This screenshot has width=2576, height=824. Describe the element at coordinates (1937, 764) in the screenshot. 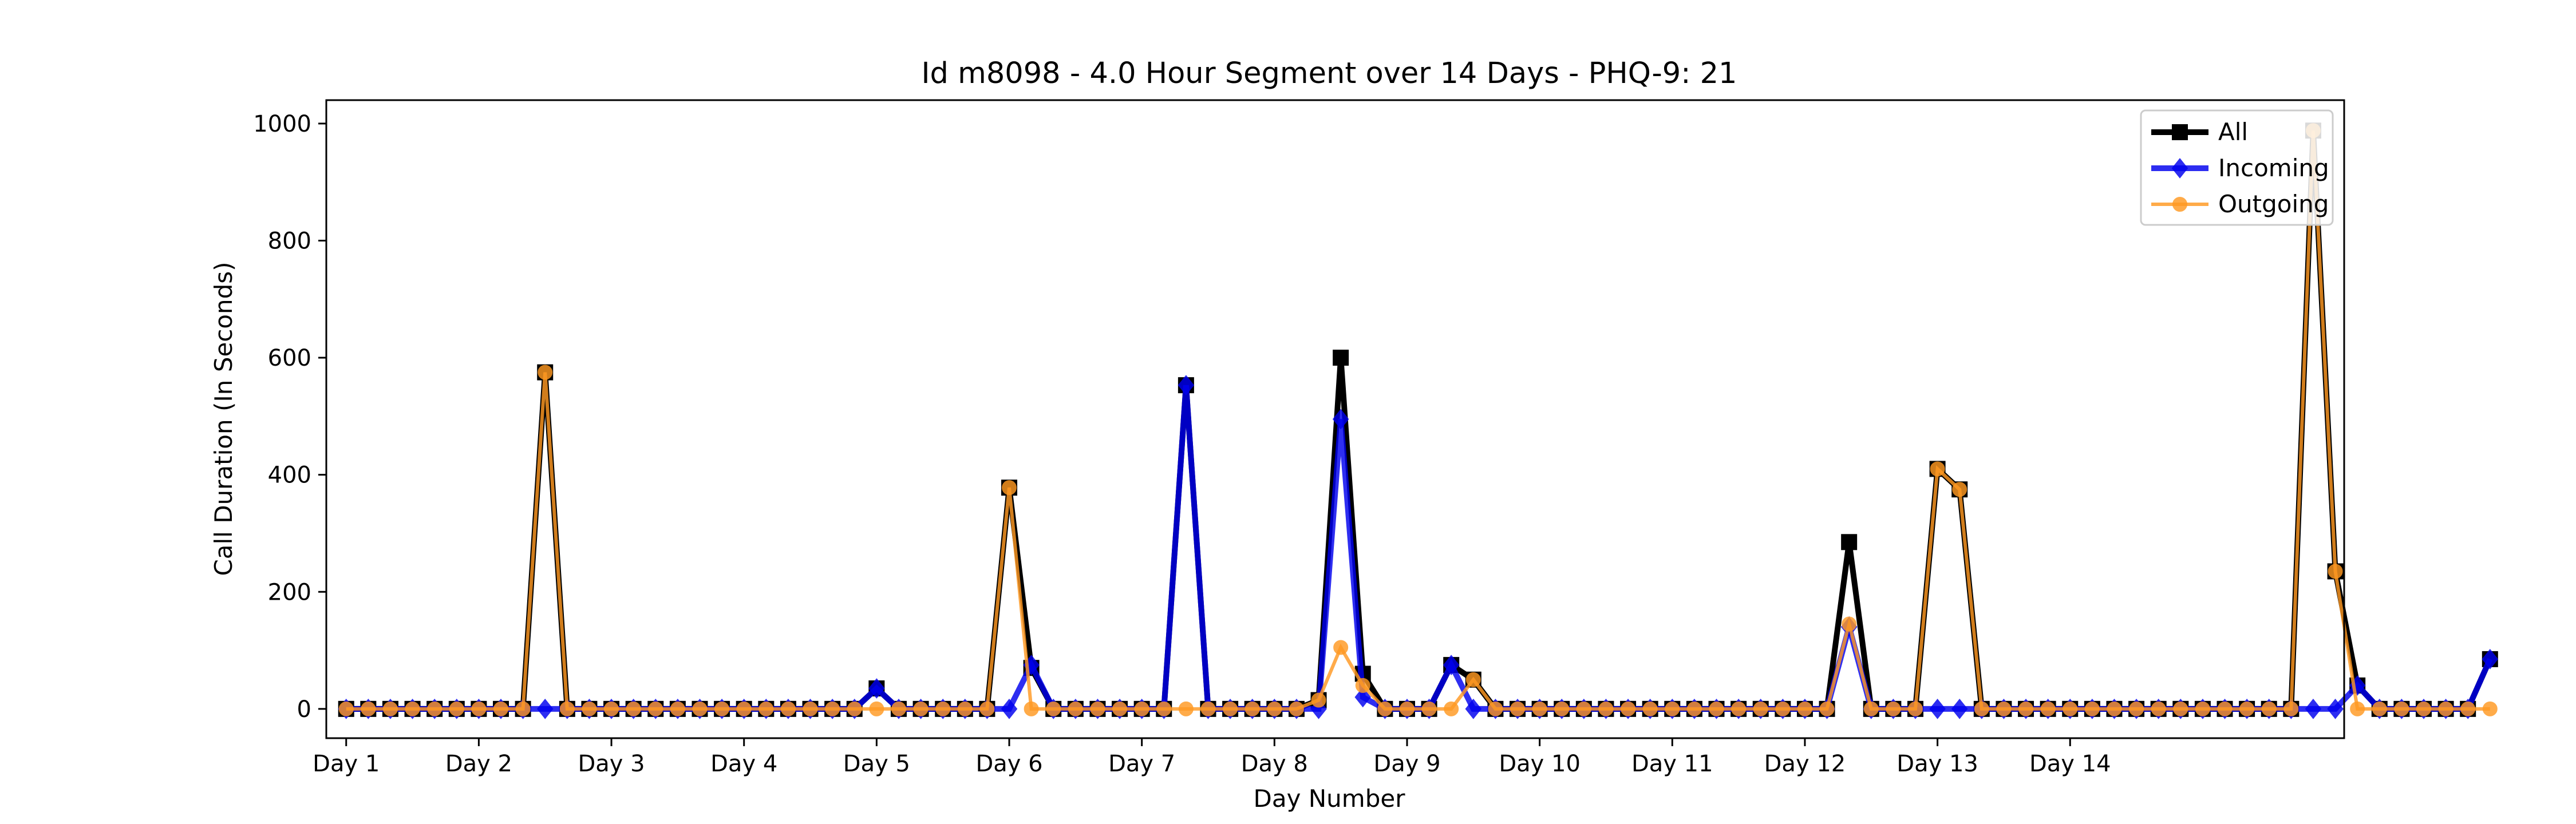

I see `x-tick-label: Day 13` at that location.